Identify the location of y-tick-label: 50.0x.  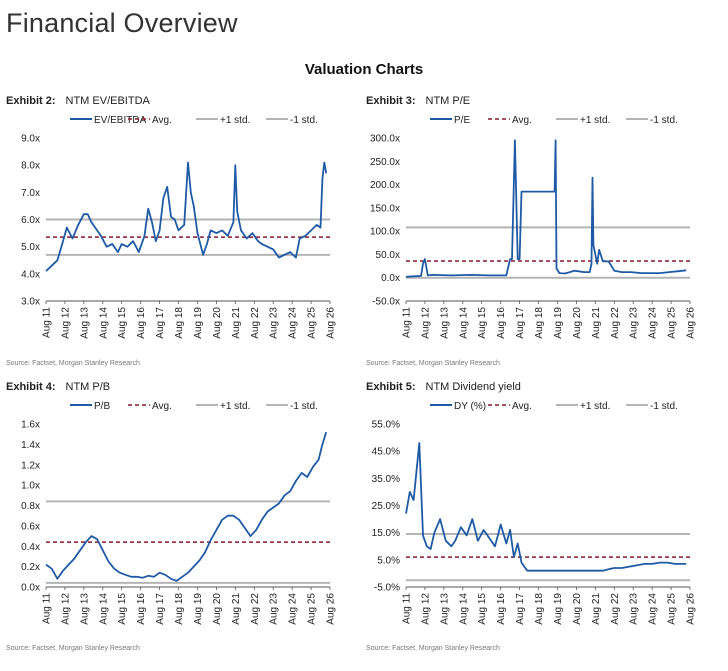
(388, 255).